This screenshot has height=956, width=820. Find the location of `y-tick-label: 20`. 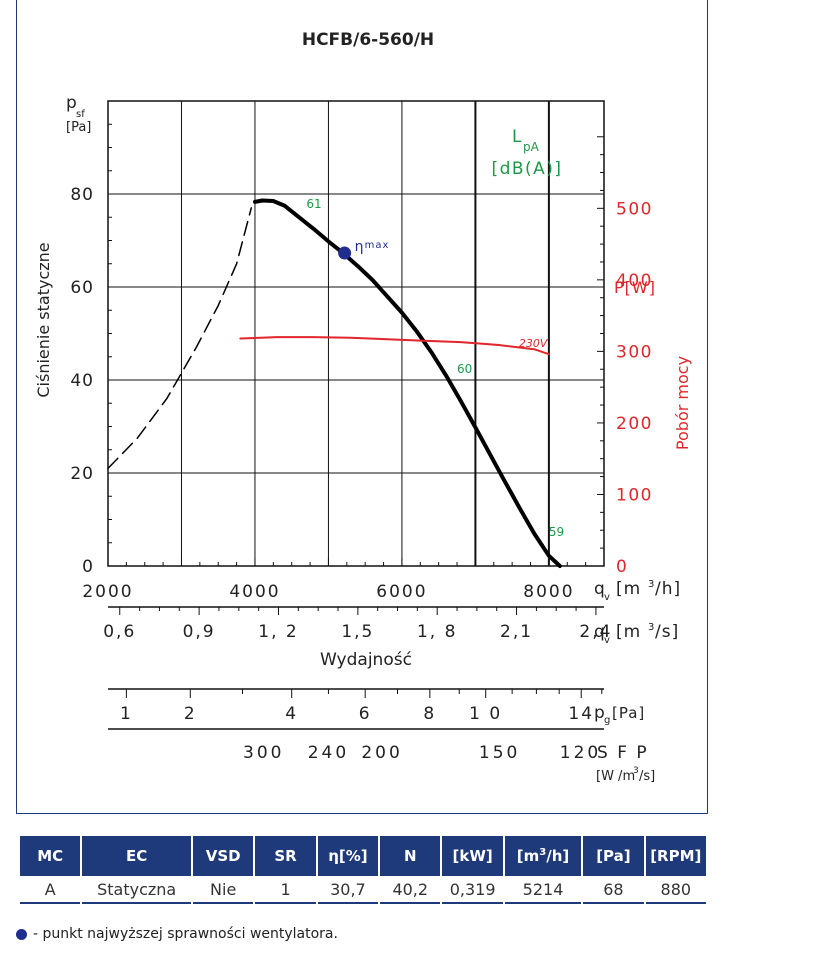

y-tick-label: 20 is located at coordinates (82, 474).